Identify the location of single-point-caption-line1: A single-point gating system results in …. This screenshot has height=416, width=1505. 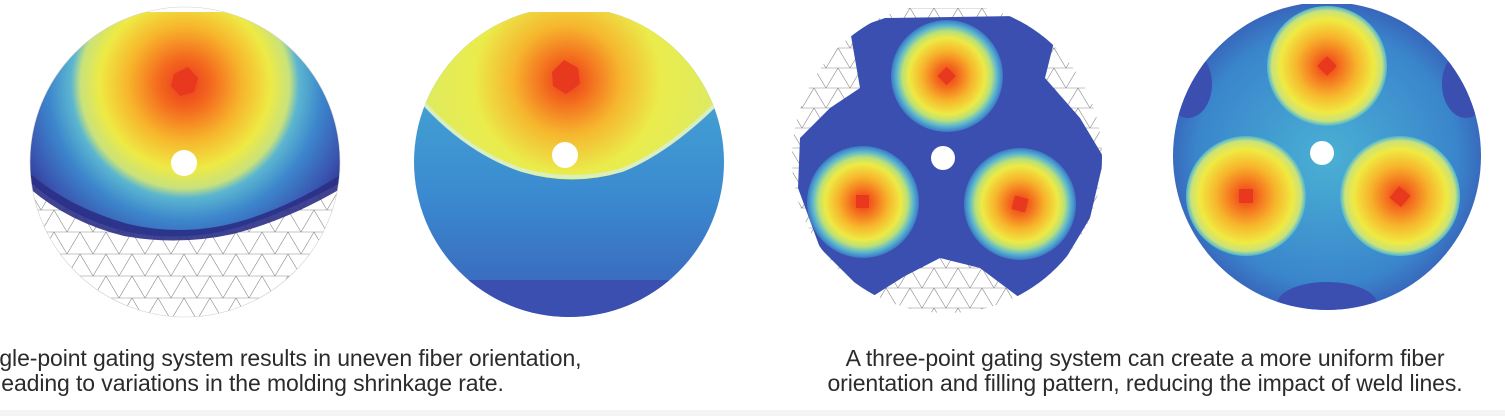
(291, 358).